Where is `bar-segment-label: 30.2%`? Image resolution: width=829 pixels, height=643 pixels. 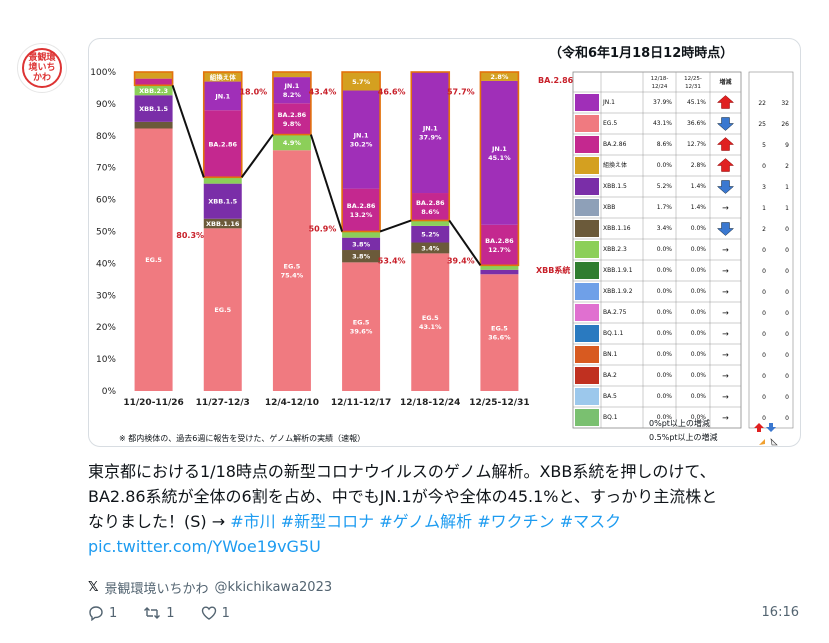
bar-segment-label: 30.2% is located at coordinates (361, 145).